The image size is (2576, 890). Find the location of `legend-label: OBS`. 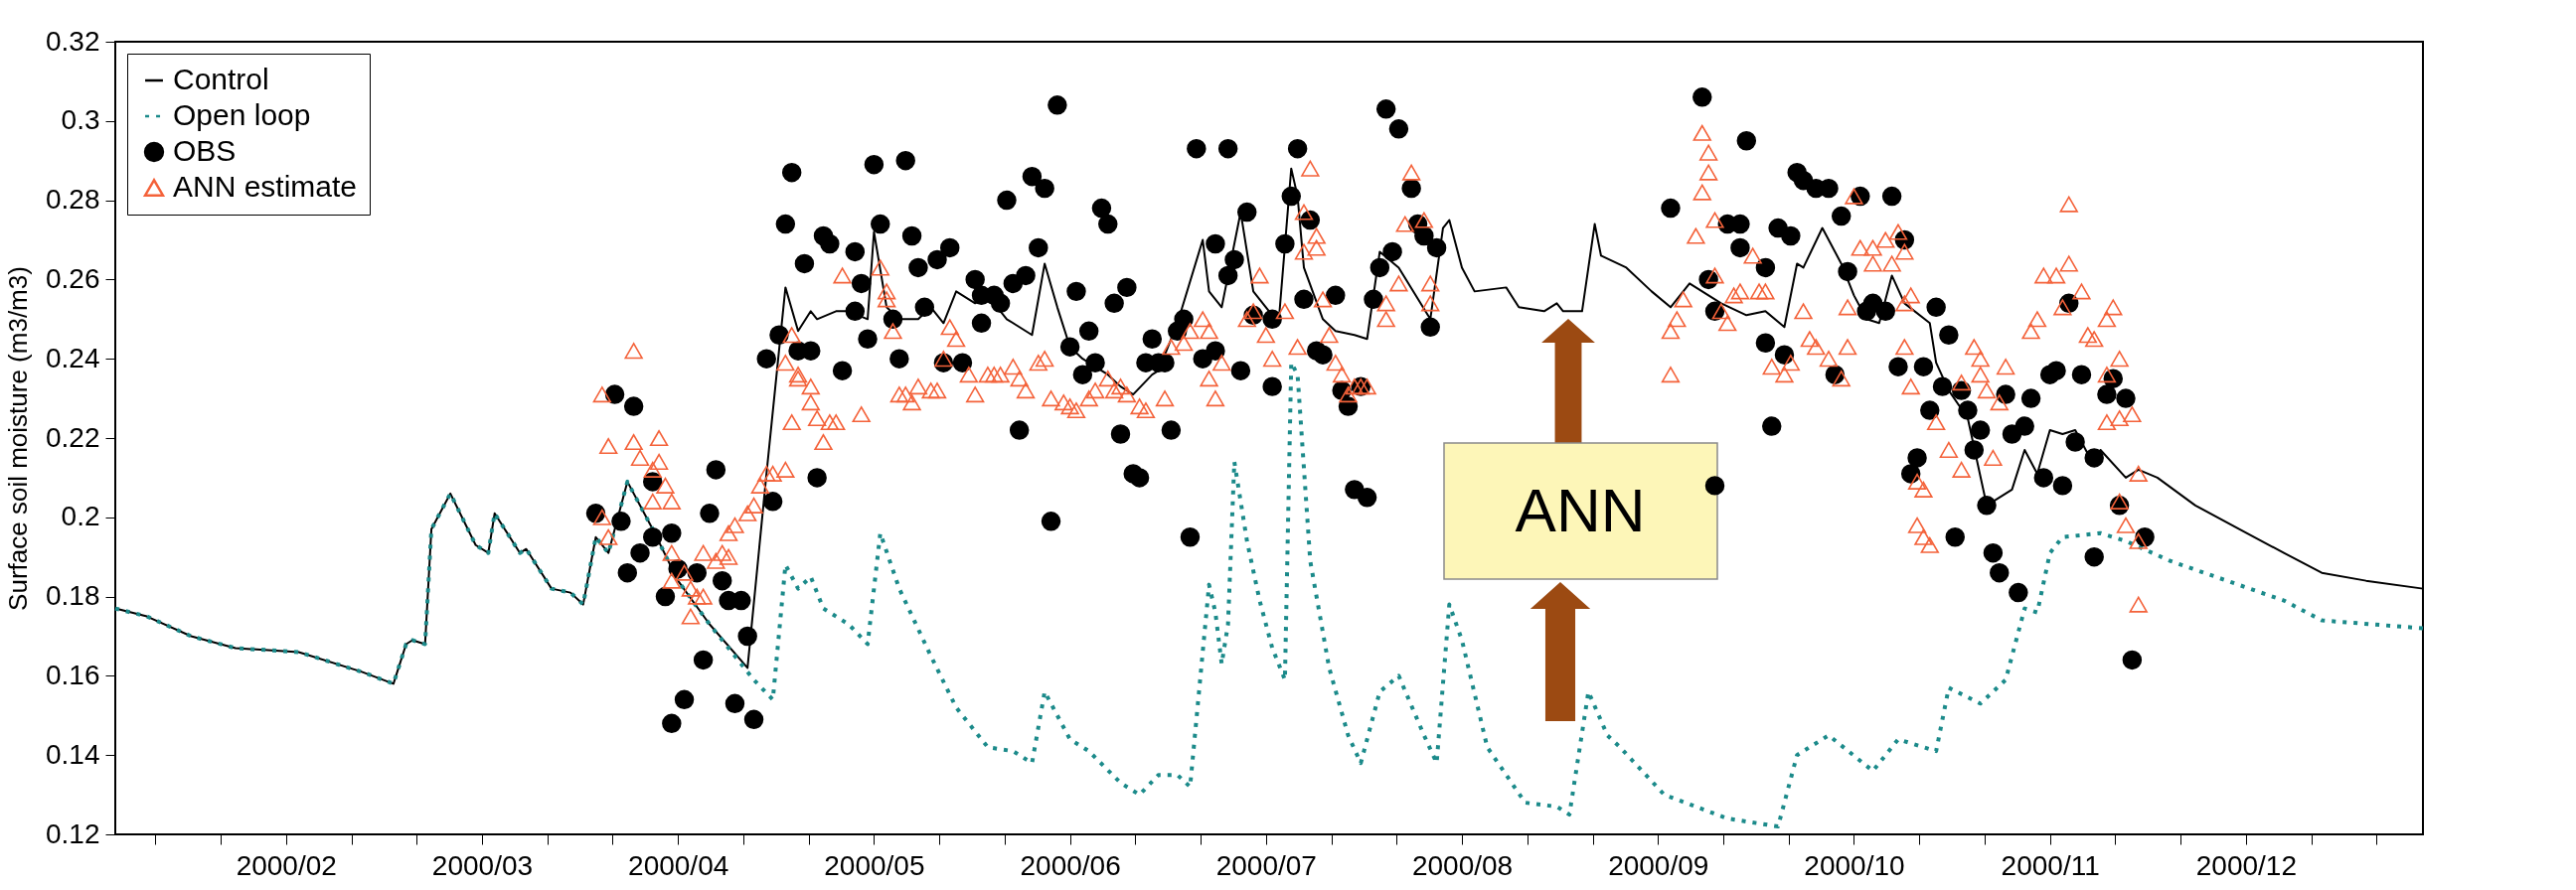

legend-label: OBS is located at coordinates (205, 150).